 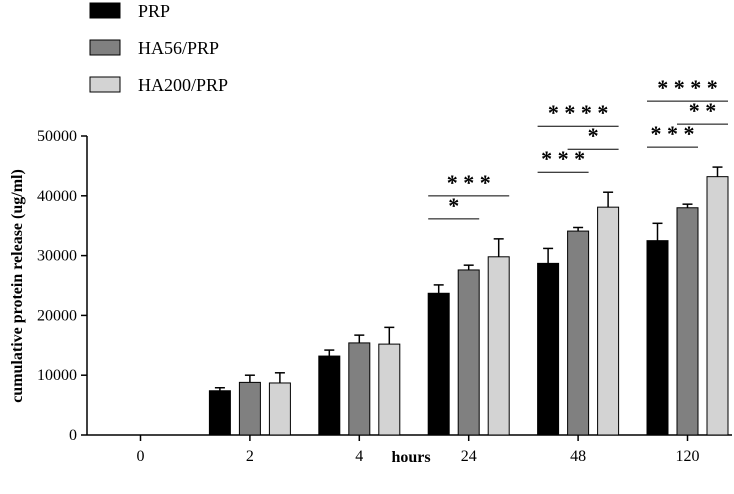 What do you see at coordinates (578, 456) in the screenshot?
I see `x-tick-label: 48` at bounding box center [578, 456].